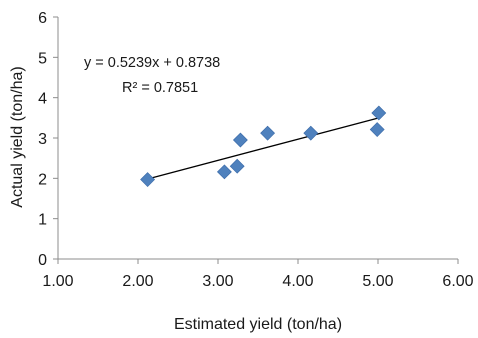 This screenshot has height=338, width=478. What do you see at coordinates (42, 179) in the screenshot?
I see `y-tick-label: 2` at bounding box center [42, 179].